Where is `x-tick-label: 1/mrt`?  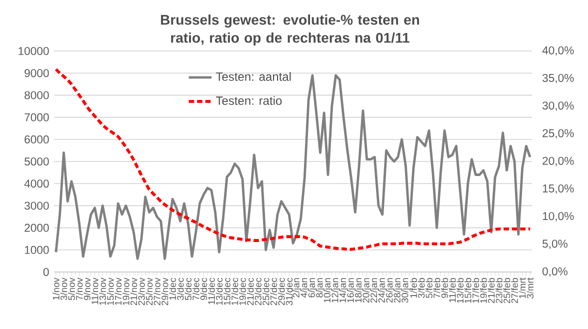
x-tick-label: 1/mrt is located at coordinates (522, 288).